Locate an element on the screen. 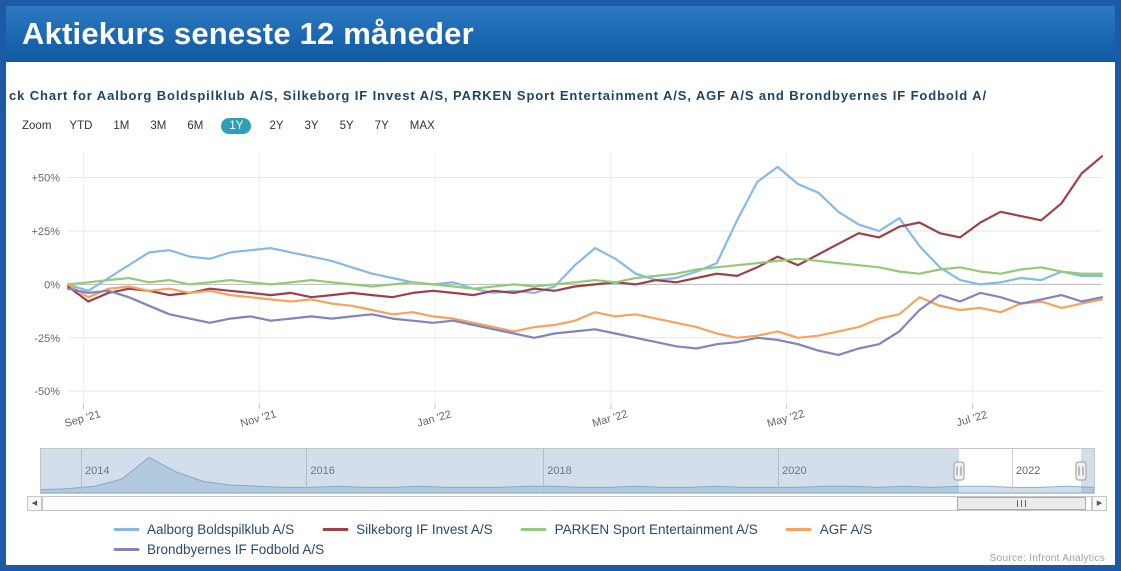  svg-text: Jan '22 is located at coordinates (434, 419).